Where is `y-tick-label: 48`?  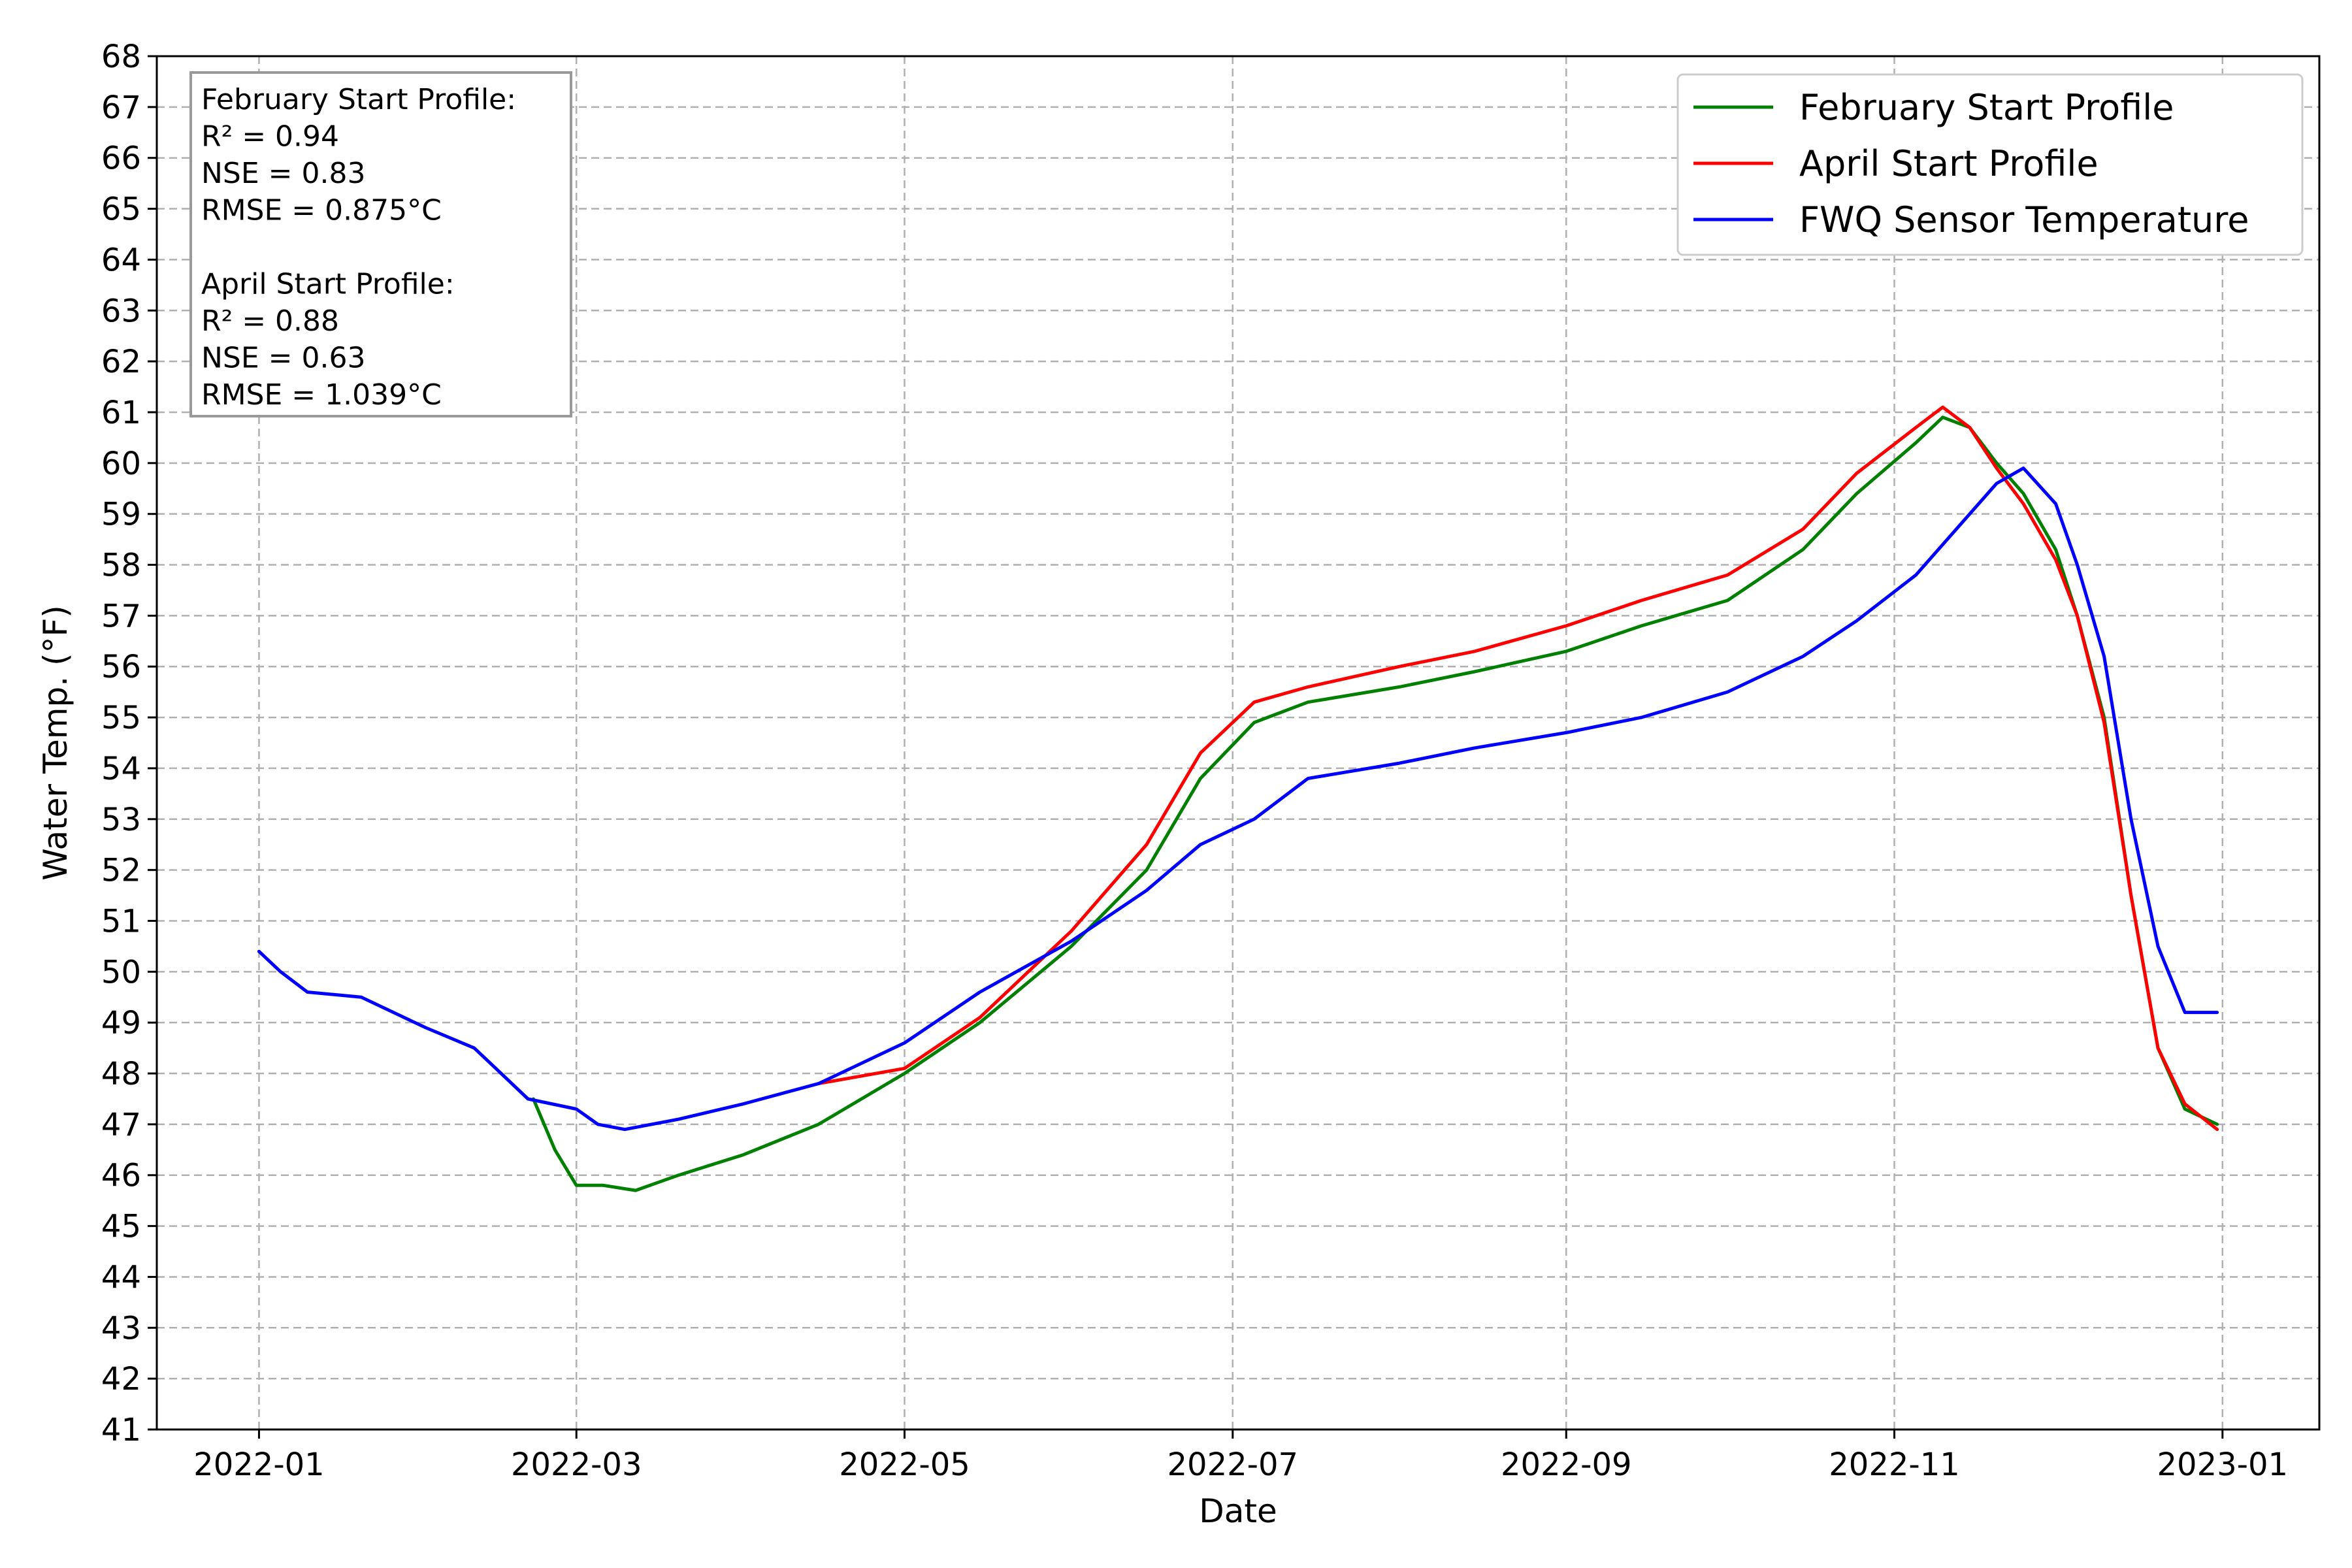 y-tick-label: 48 is located at coordinates (121, 1074).